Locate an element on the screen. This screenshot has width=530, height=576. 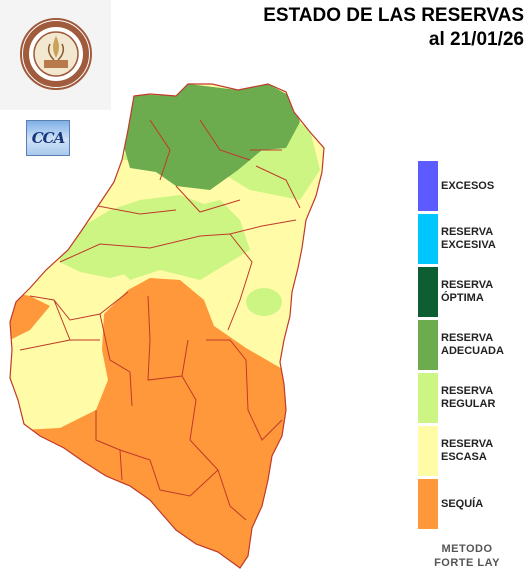
legend-swatch-reserva-regular is located at coordinates (428, 398).